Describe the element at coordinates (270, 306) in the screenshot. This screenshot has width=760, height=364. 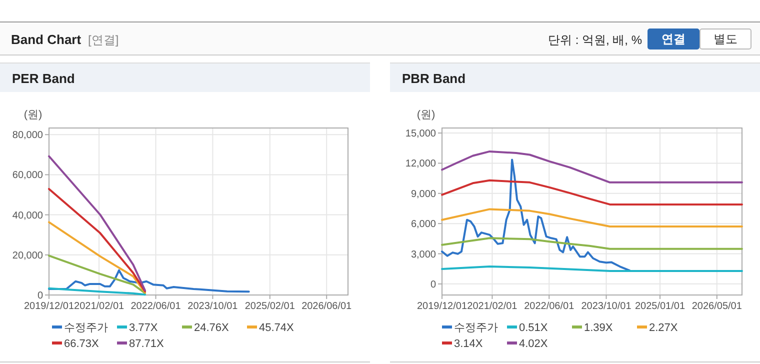
I see `x-tick-label: 2025/02/01` at that location.